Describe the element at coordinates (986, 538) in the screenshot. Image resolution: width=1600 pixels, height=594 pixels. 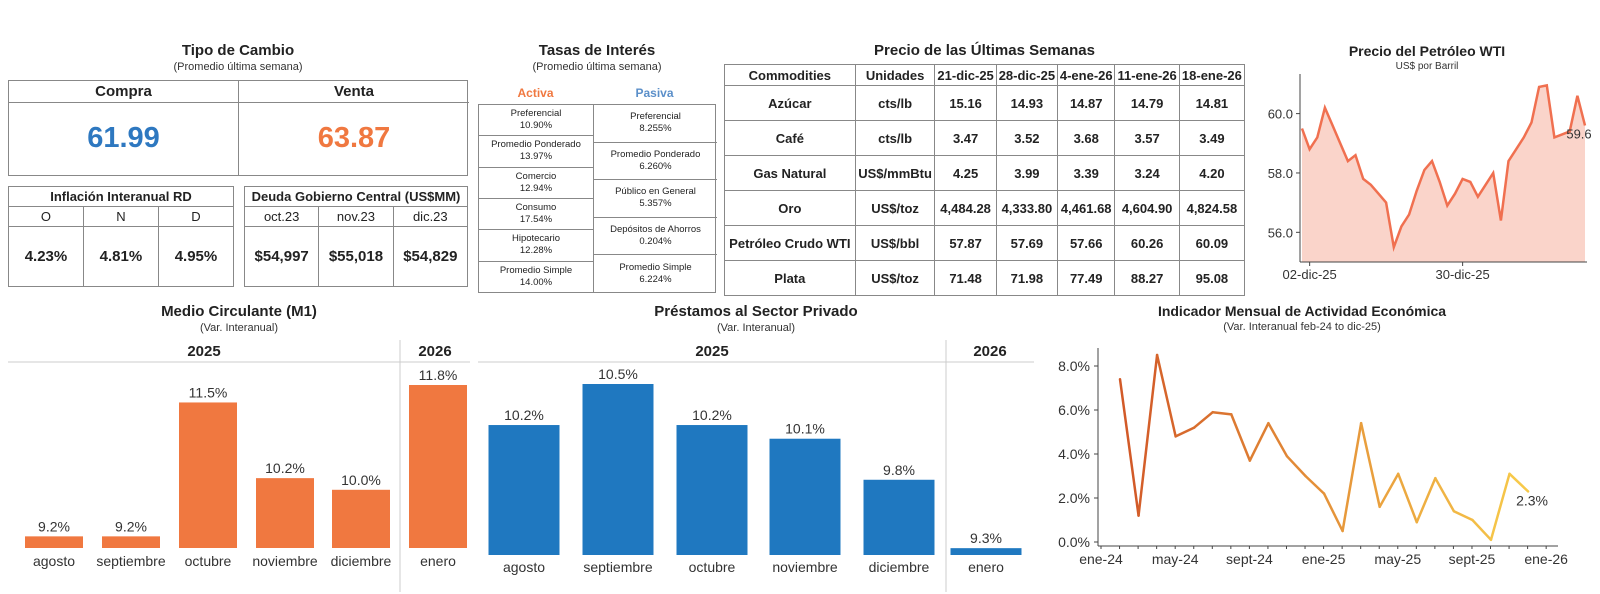
I see `bar-value-label: 9.3%` at that location.